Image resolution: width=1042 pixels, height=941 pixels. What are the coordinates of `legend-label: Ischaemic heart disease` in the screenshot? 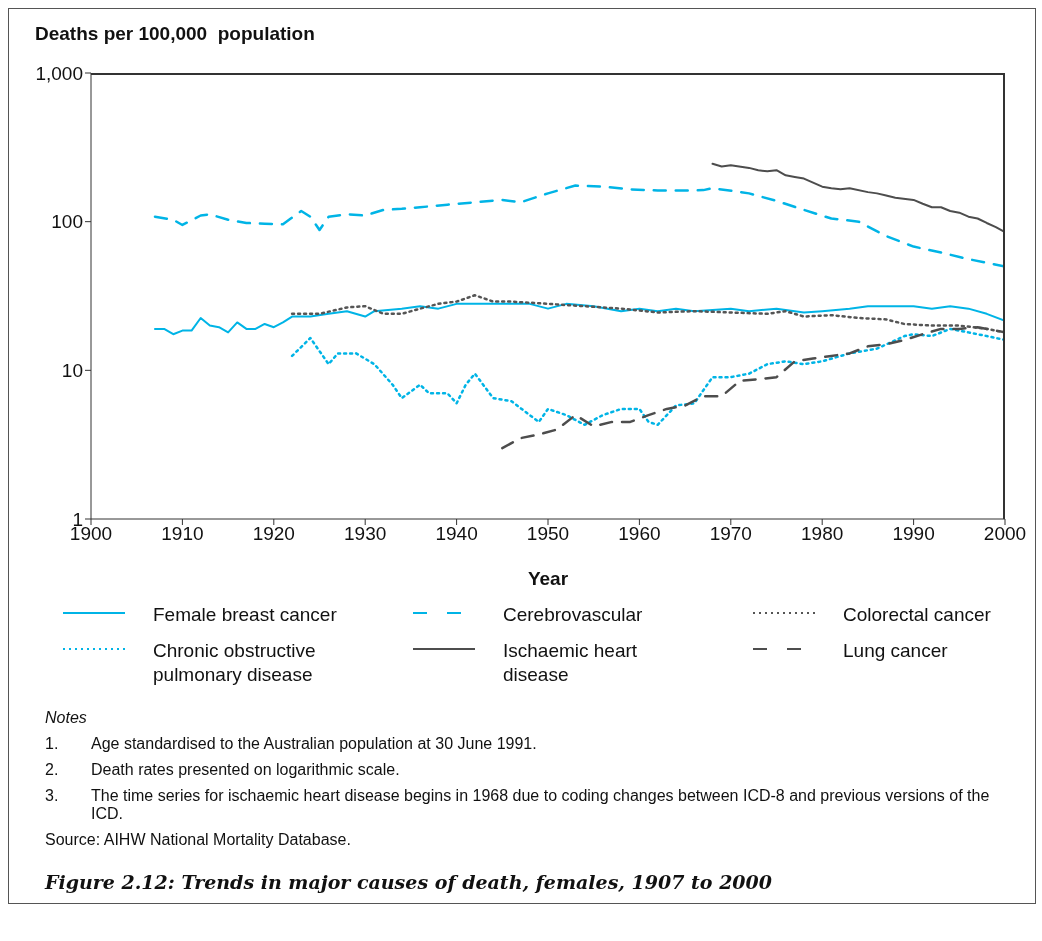 It's located at (571, 663).